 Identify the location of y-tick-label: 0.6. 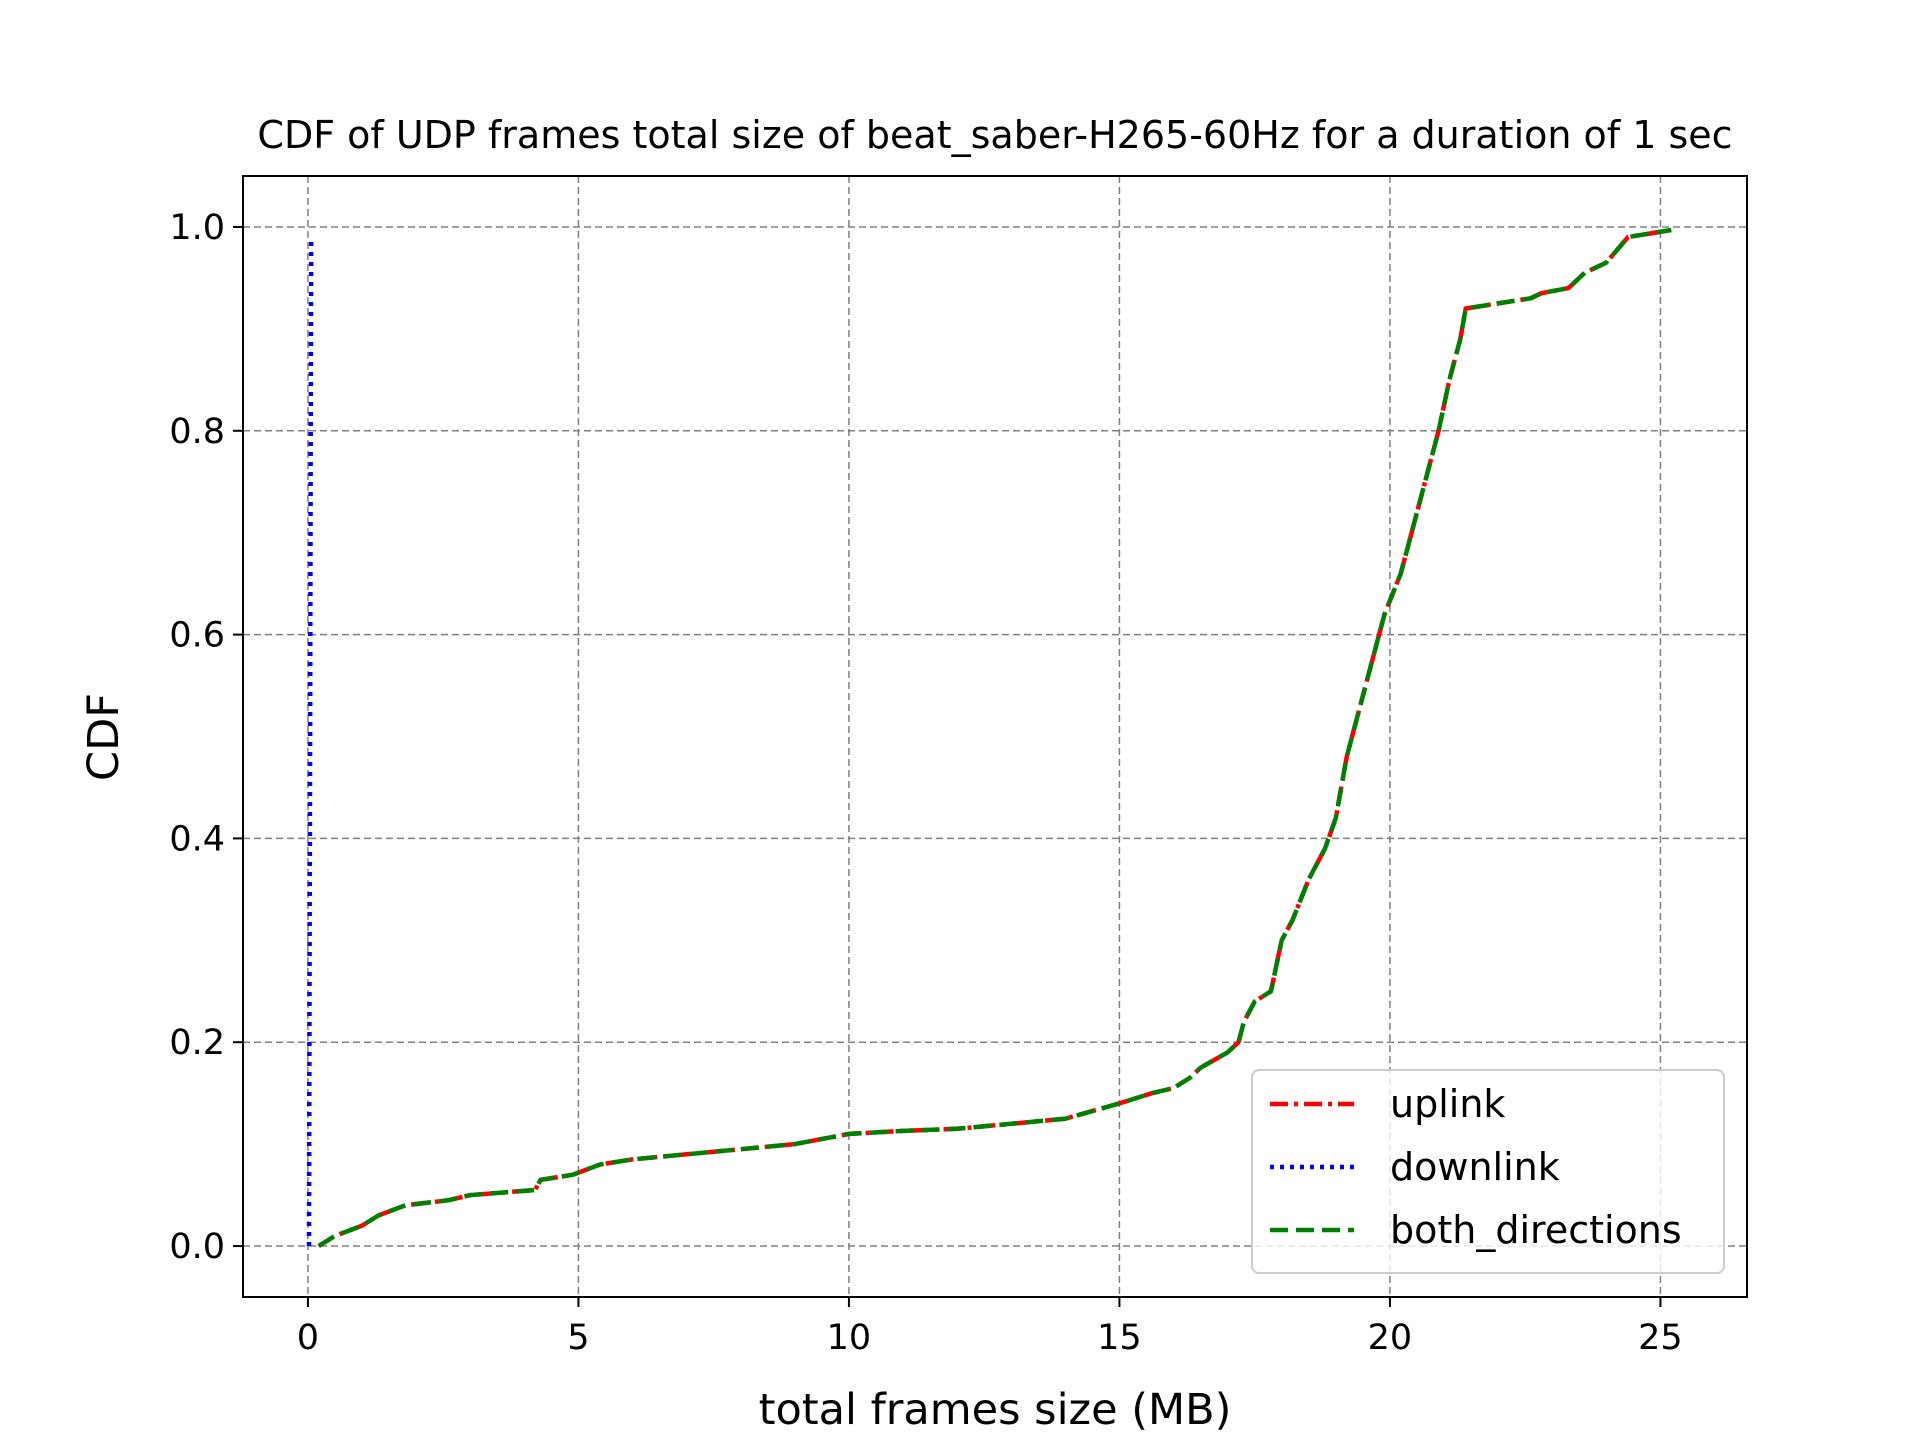
(197, 636).